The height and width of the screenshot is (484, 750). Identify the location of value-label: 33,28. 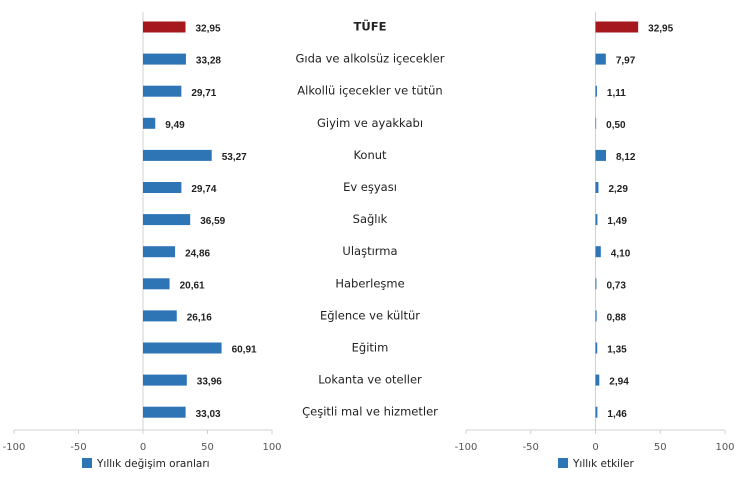
(208, 61).